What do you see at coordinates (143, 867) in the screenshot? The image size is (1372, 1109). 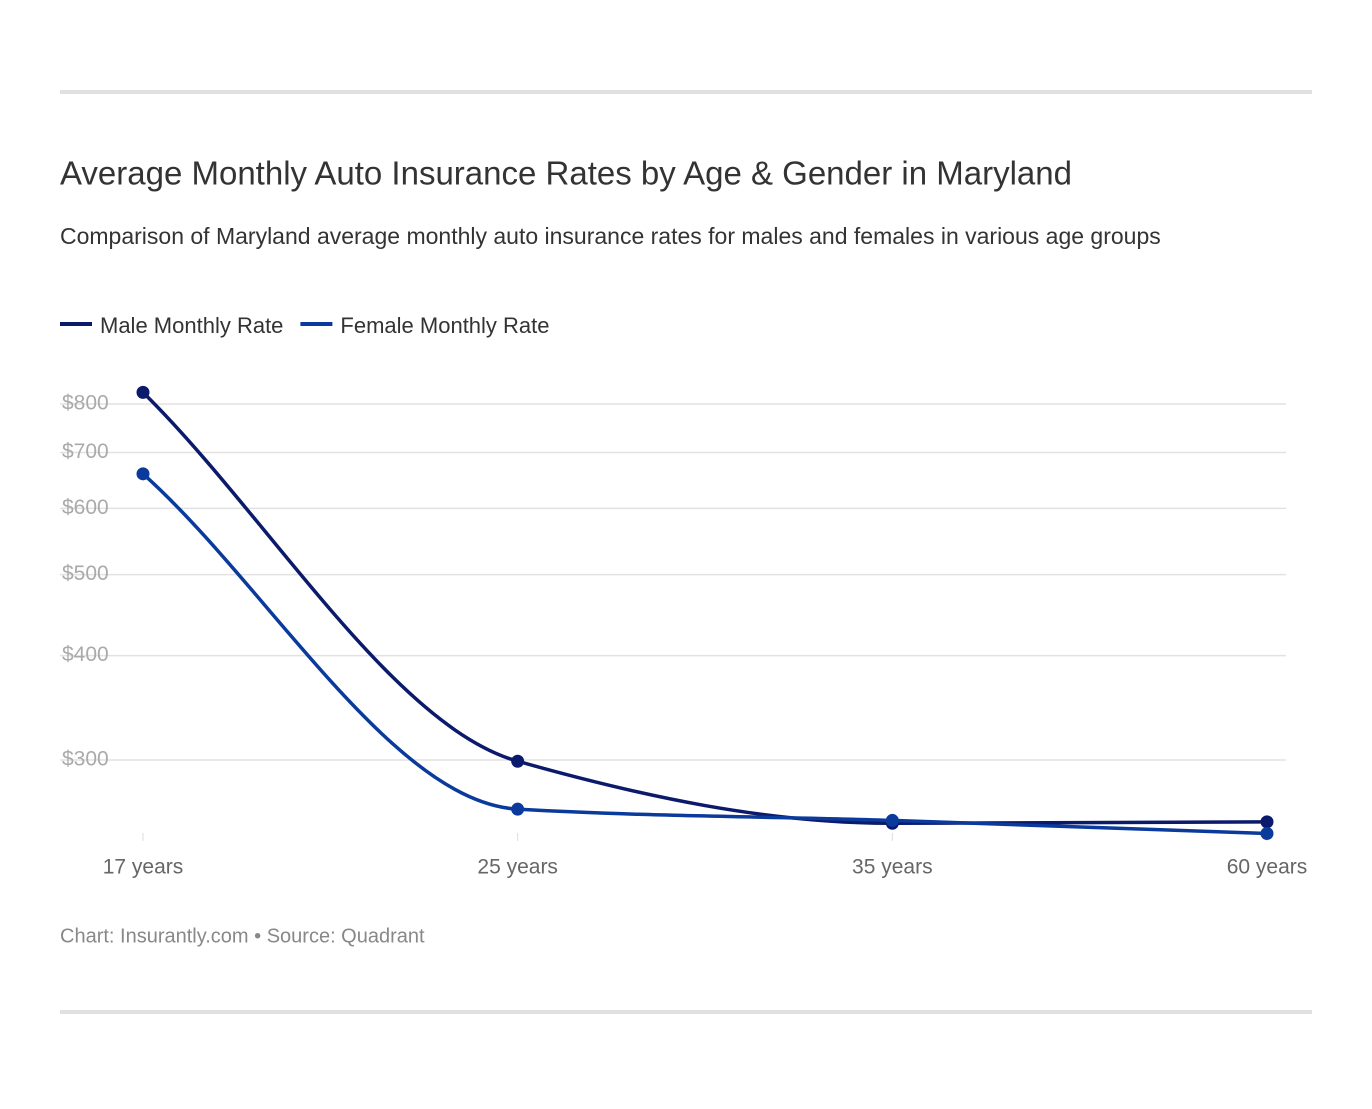 I see `x-tick-label: 17 years` at bounding box center [143, 867].